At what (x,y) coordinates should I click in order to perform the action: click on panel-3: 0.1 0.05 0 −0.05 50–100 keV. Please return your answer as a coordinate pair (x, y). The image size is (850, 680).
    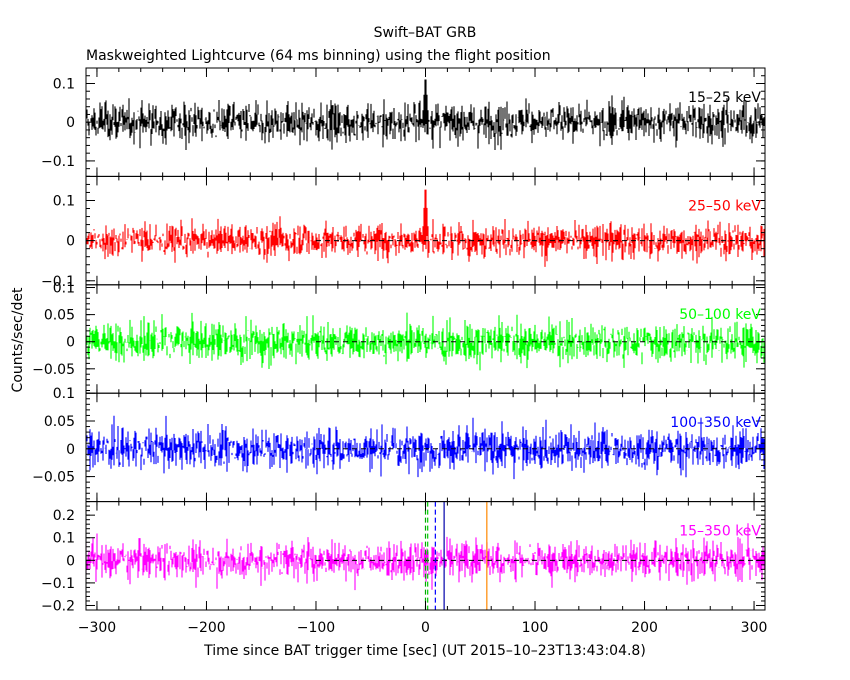
    Looking at the image, I should click on (399, 337).